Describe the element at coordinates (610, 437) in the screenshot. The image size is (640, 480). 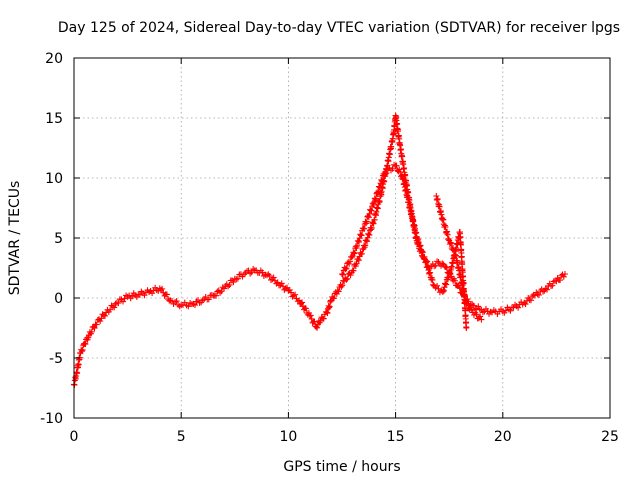
I see `x-tick-label: 25` at that location.